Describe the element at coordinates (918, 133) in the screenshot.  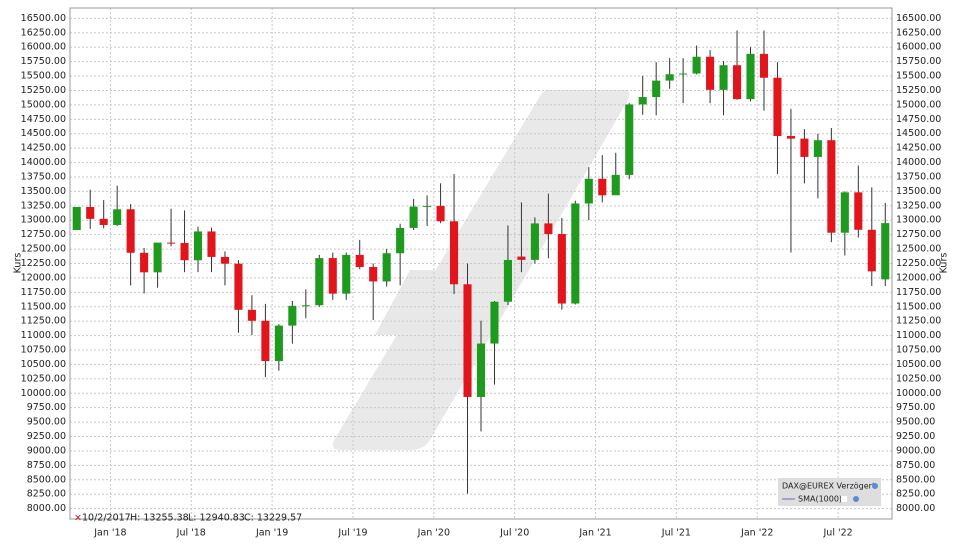
I see `y-tick-label-right: 14500.00` at that location.